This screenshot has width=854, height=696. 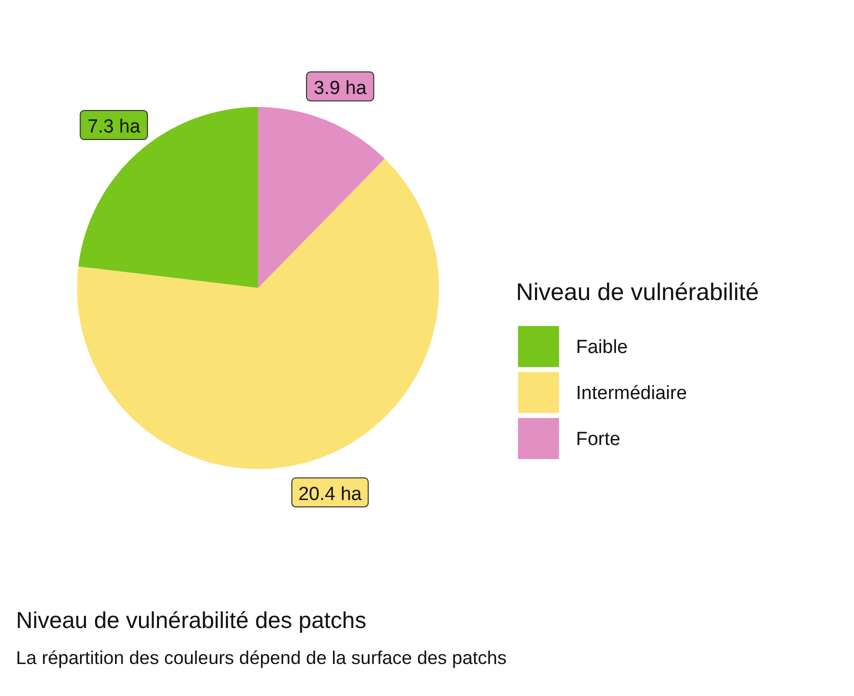 What do you see at coordinates (637, 292) in the screenshot?
I see `legend-title: Niveau de vulnérabilité` at bounding box center [637, 292].